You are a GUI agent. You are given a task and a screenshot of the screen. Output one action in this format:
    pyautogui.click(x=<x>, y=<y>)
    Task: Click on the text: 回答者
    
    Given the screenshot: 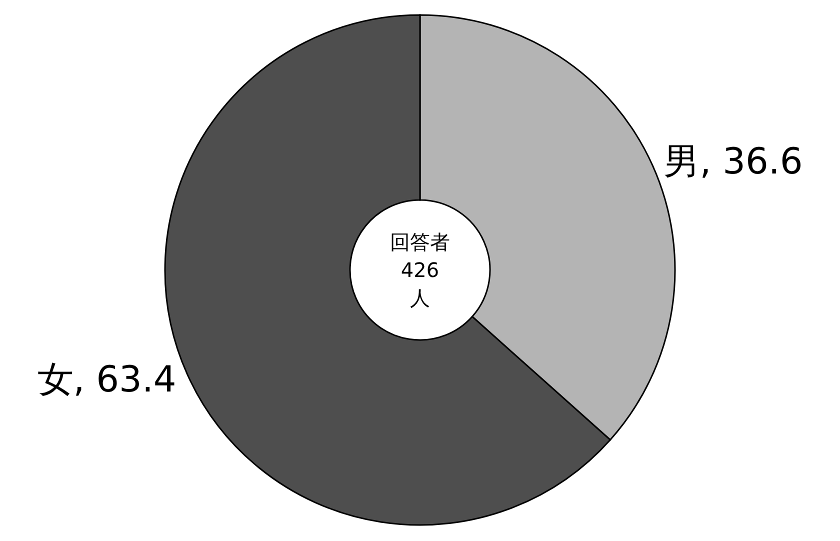 What is the action you would take?
    pyautogui.click(x=420, y=242)
    